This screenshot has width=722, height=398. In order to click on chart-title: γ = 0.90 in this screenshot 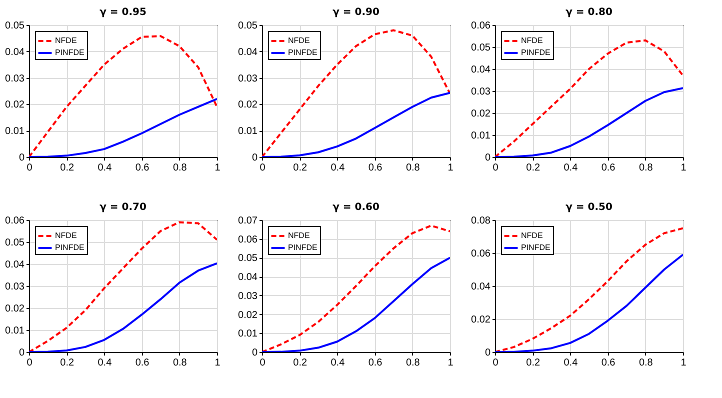, I will do `click(356, 12)`.